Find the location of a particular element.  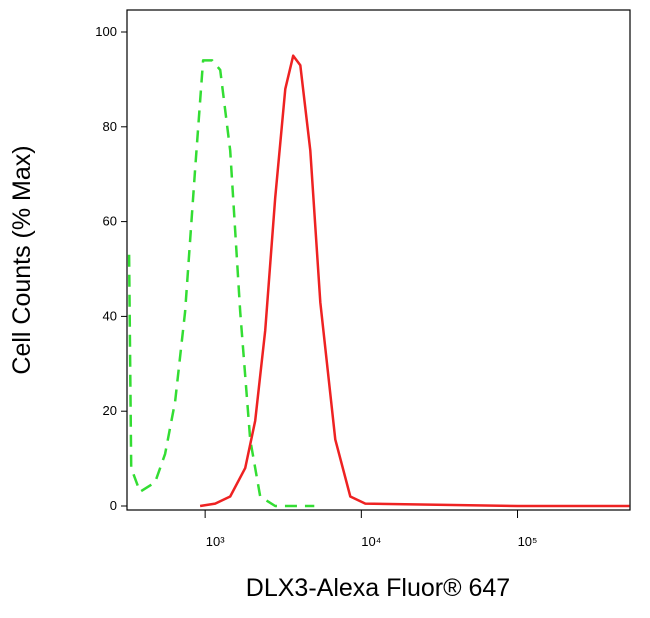

x-tick-label: 10³ is located at coordinates (215, 541).